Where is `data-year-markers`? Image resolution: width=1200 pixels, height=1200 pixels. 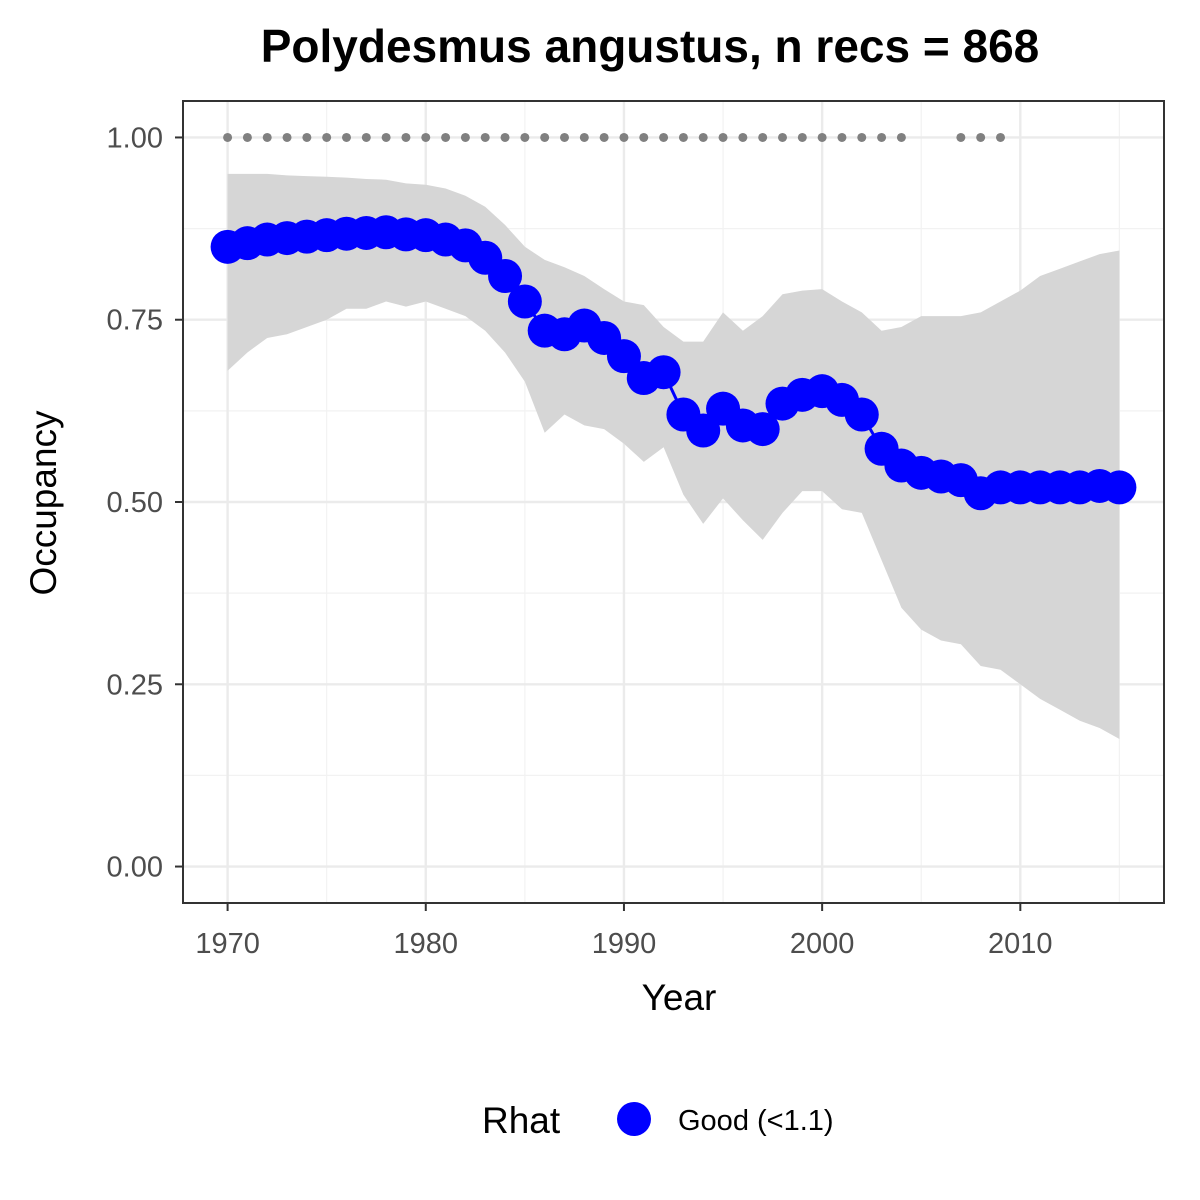
data-year-markers is located at coordinates (614, 137).